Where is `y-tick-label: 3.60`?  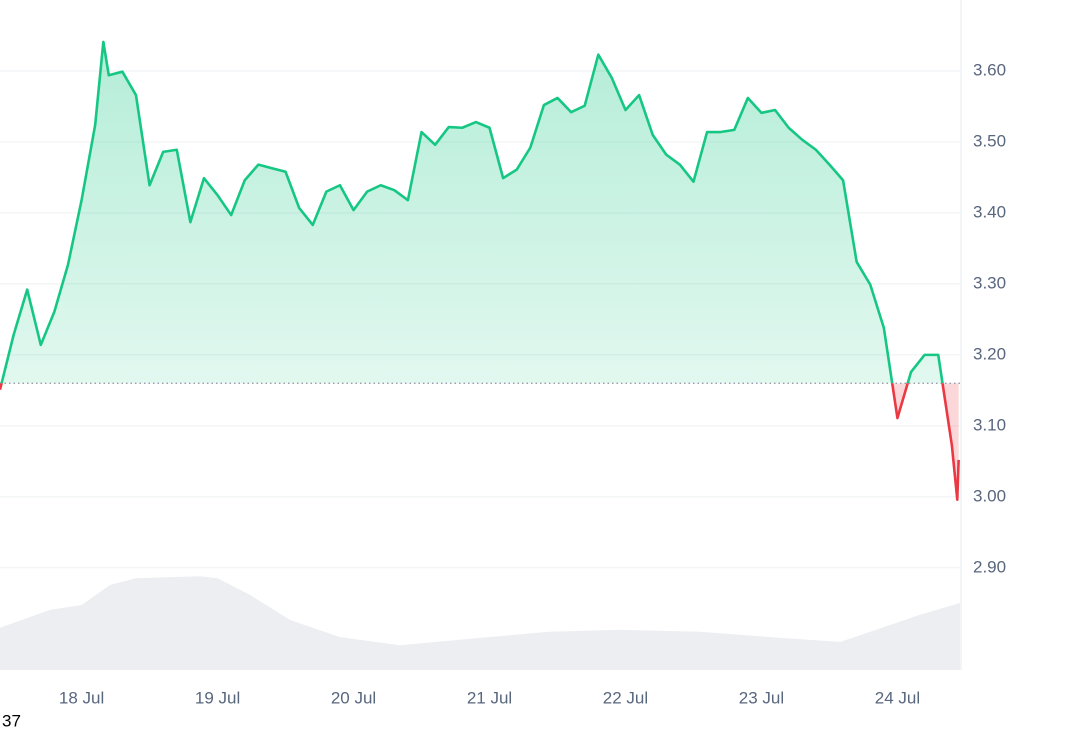
y-tick-label: 3.60 is located at coordinates (989, 69).